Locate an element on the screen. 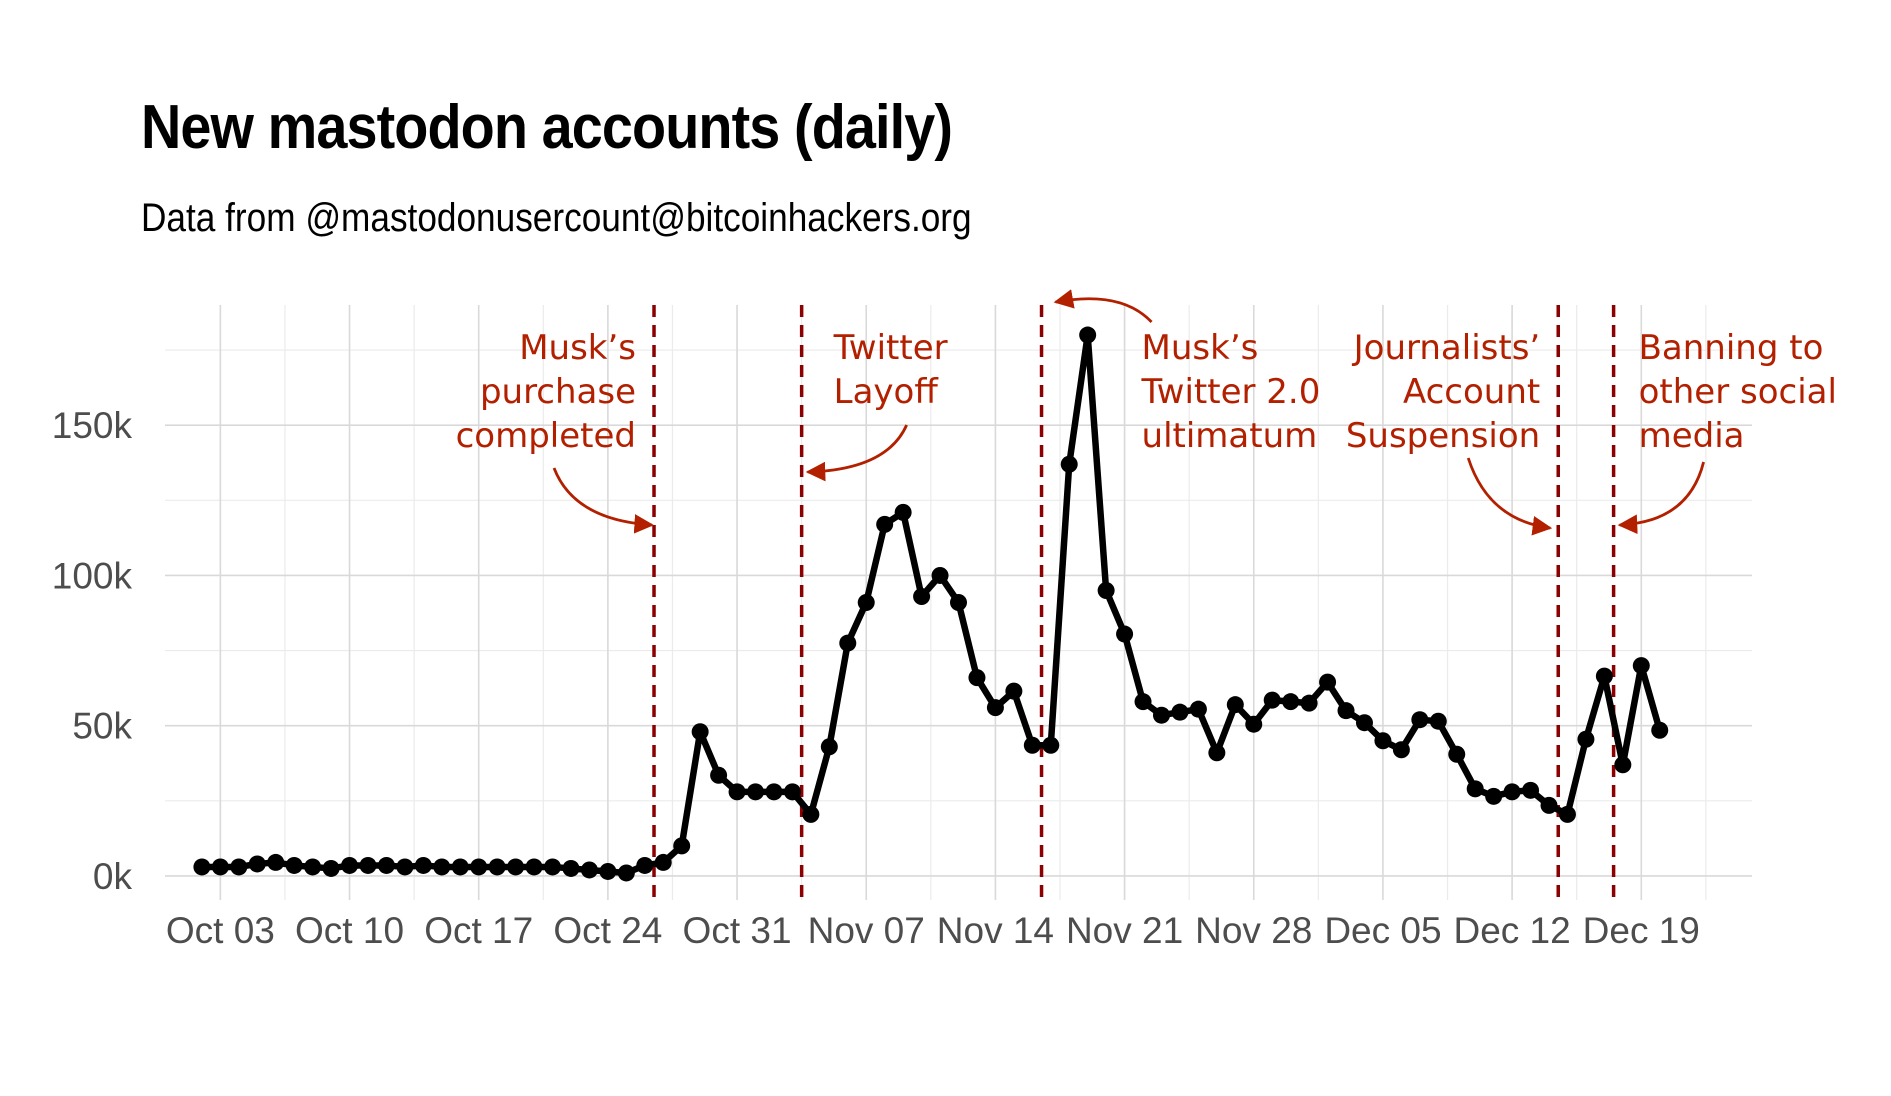 The width and height of the screenshot is (1891, 1096). x-tick-label: Oct 17 is located at coordinates (478, 930).